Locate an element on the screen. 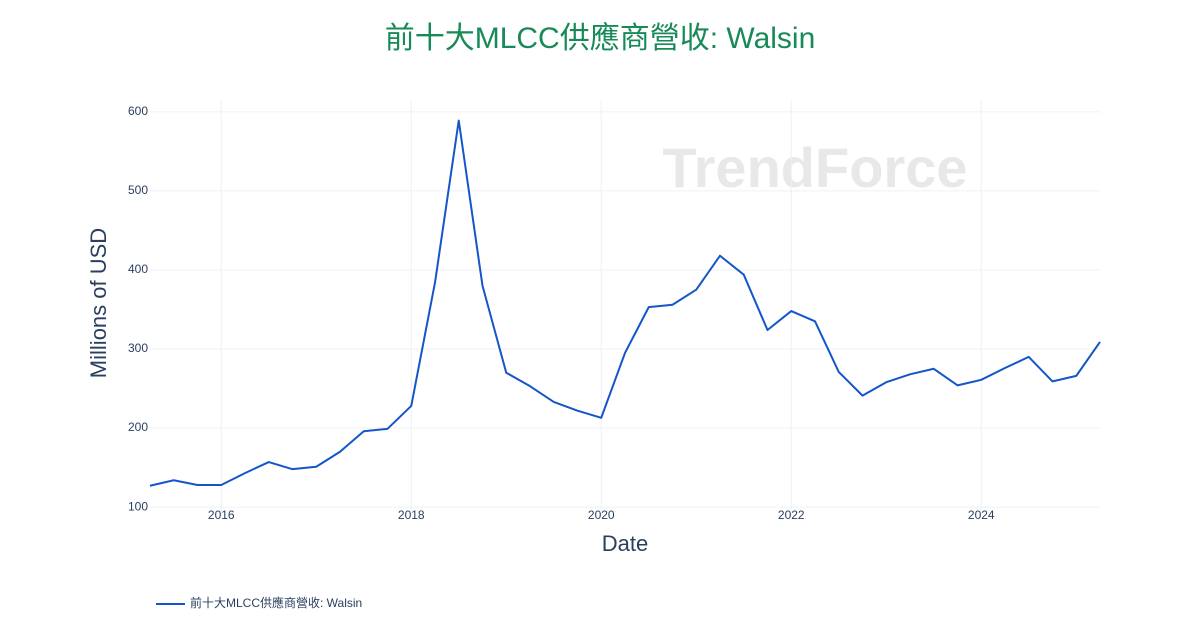 This screenshot has height=630, width=1200. y-tick-label: 300 is located at coordinates (138, 348).